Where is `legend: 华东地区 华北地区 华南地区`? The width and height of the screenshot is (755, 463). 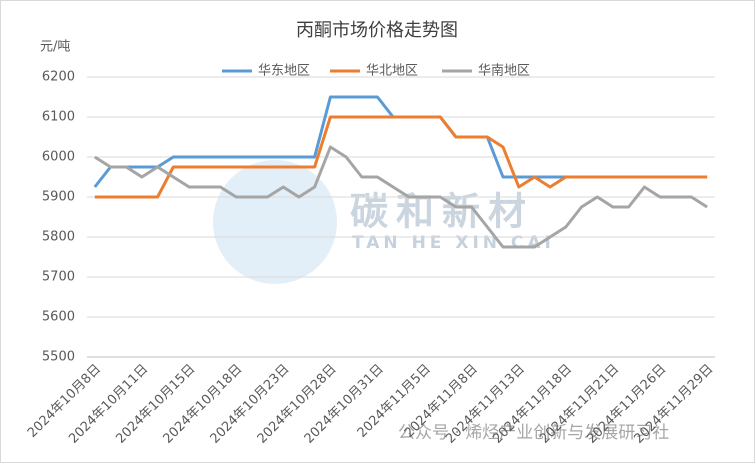
legend: 华东地区 华北地区 华南地区 is located at coordinates (376, 71).